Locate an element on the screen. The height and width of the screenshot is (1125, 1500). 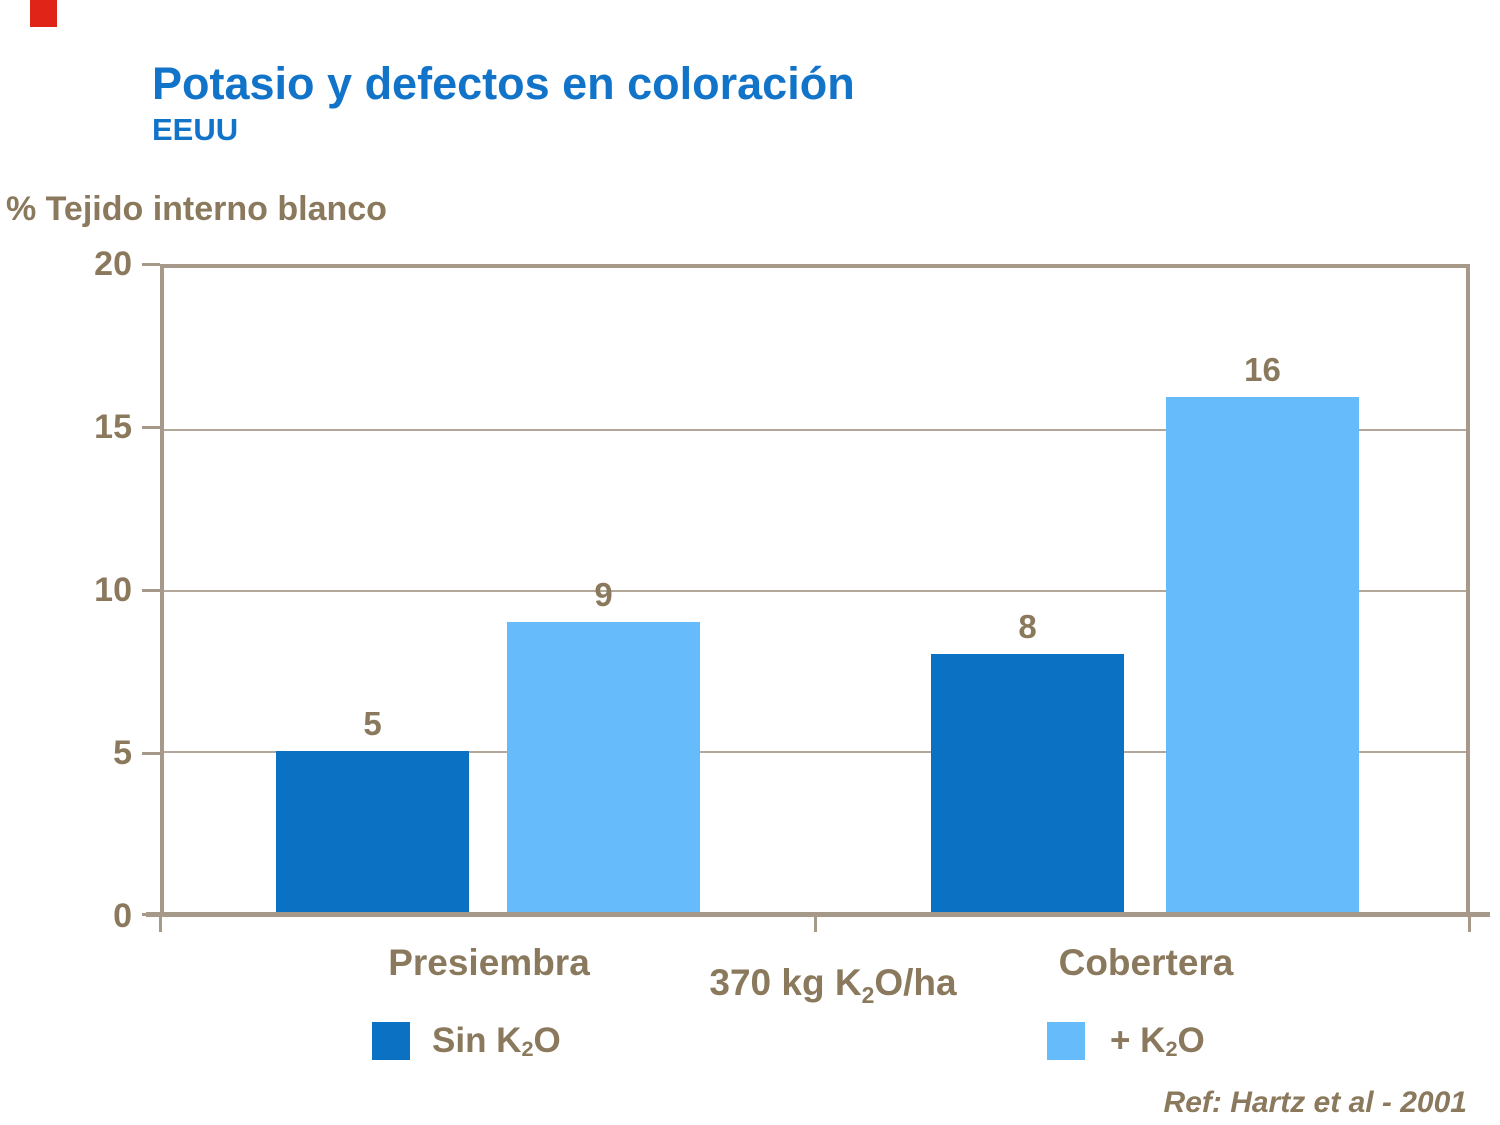
y-tick-label-20: 20 is located at coordinates (113, 264).